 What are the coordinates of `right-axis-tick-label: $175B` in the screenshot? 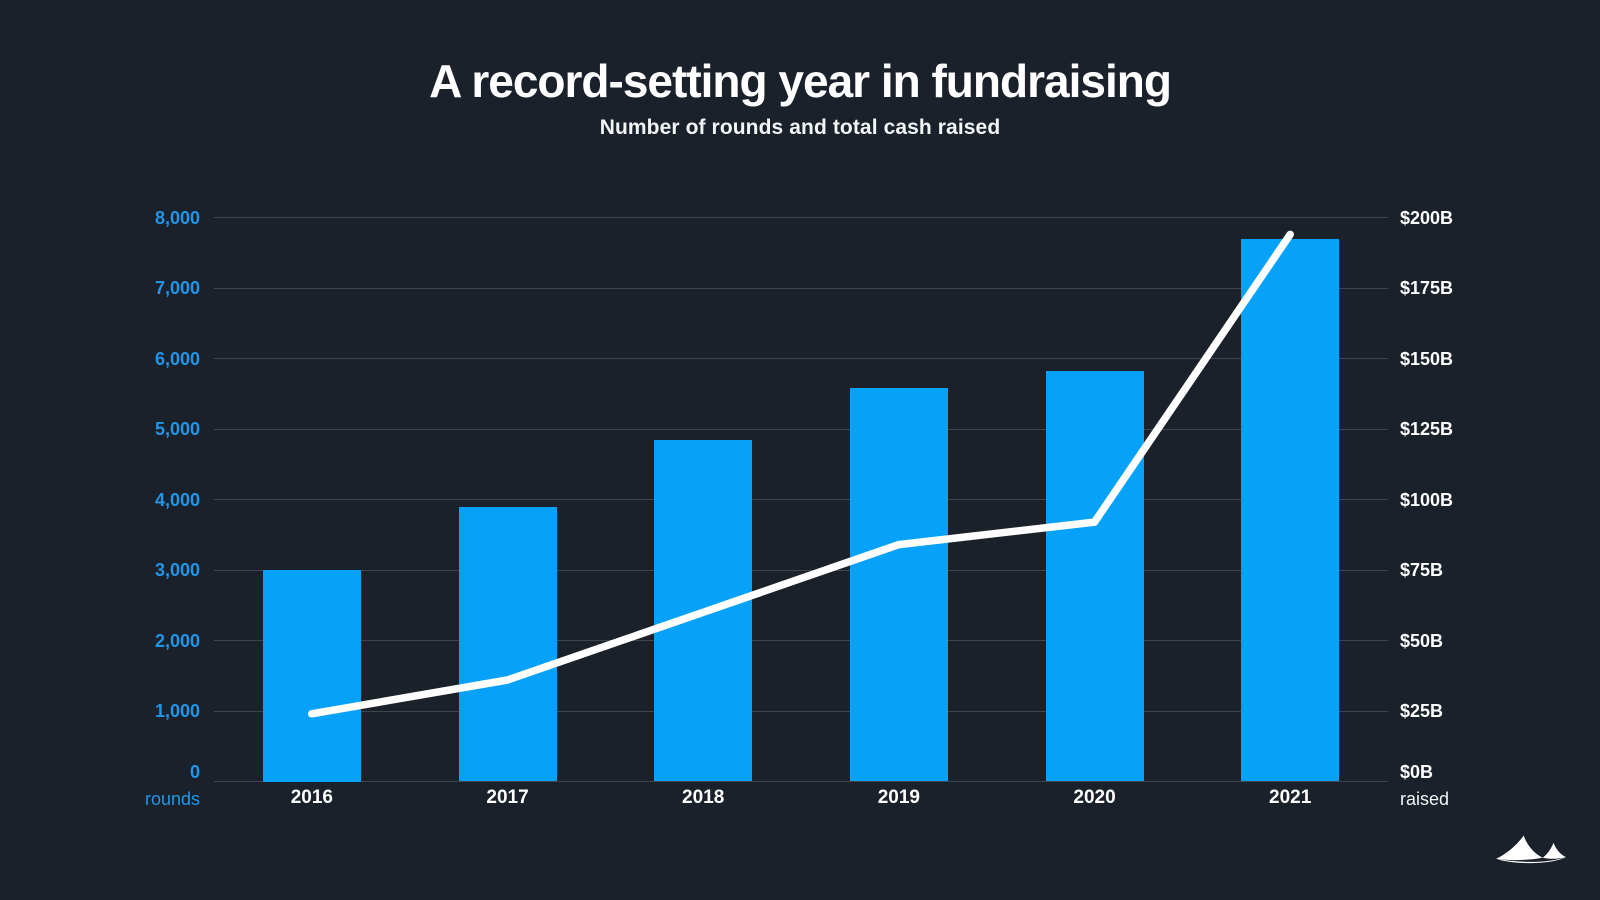 It's located at (1427, 288).